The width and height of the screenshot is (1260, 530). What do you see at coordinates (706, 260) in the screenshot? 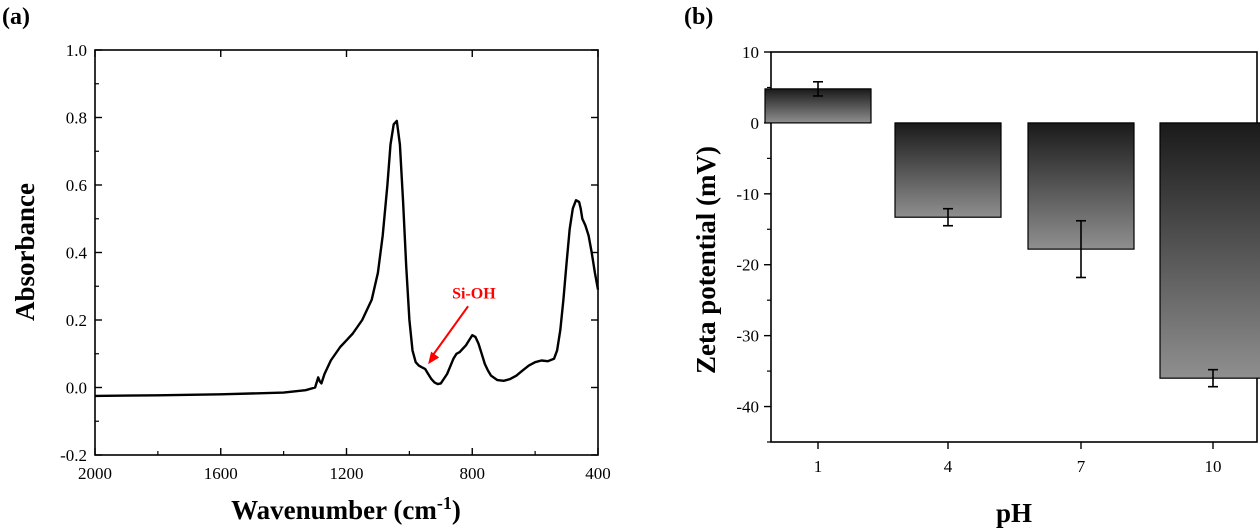
I see `panel-b-y-axis-title: Zeta potential (mV)` at bounding box center [706, 260].